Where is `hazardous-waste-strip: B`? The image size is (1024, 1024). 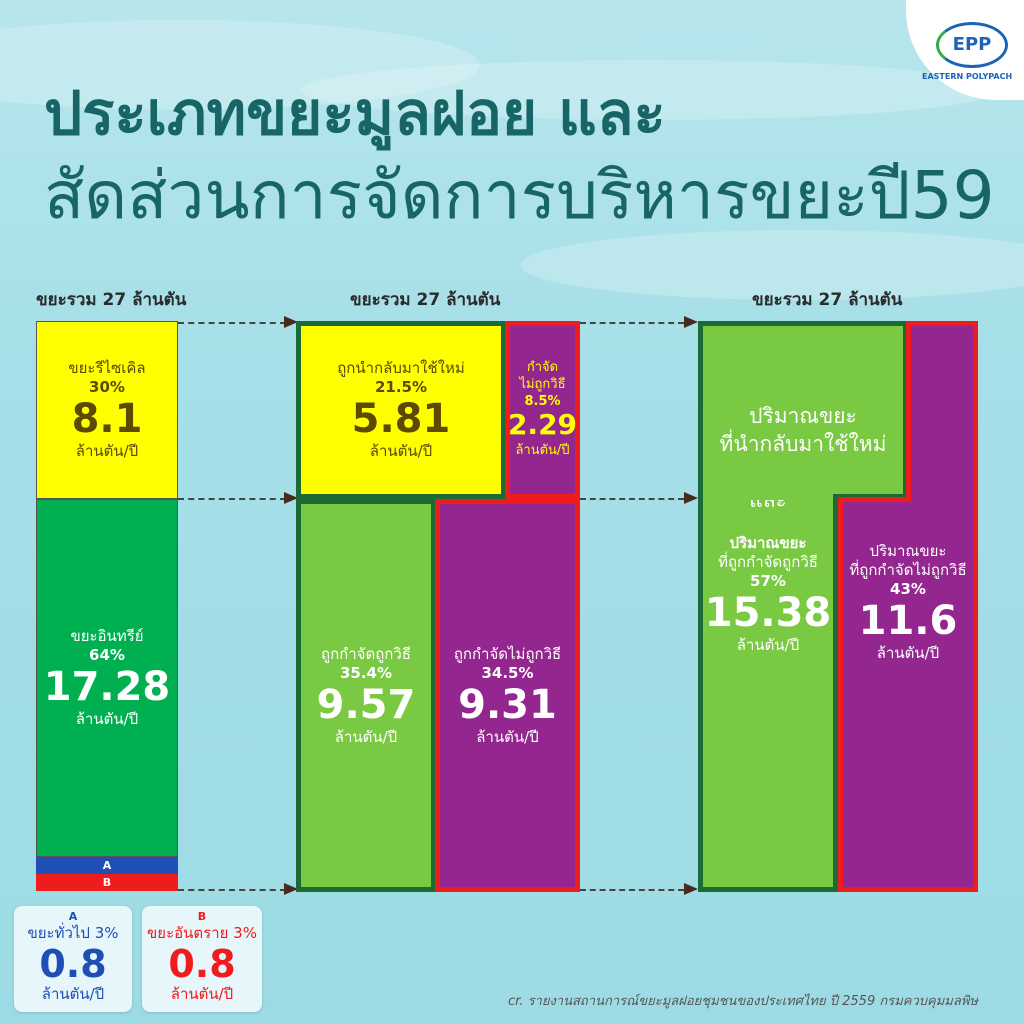 hazardous-waste-strip: B is located at coordinates (107, 882).